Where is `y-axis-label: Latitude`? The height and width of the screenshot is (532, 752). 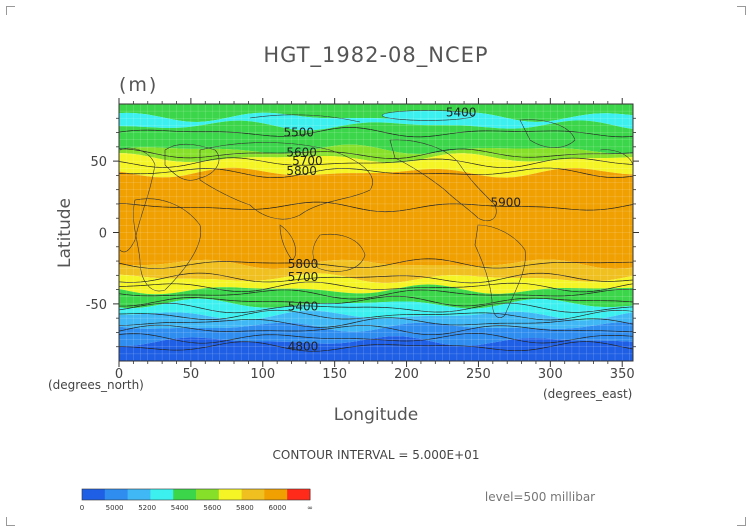
y-axis-label: Latitude is located at coordinates (65, 233).